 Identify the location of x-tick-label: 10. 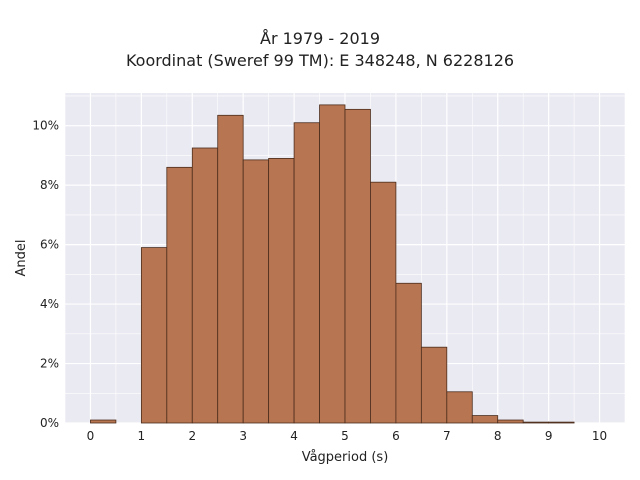
(599, 436).